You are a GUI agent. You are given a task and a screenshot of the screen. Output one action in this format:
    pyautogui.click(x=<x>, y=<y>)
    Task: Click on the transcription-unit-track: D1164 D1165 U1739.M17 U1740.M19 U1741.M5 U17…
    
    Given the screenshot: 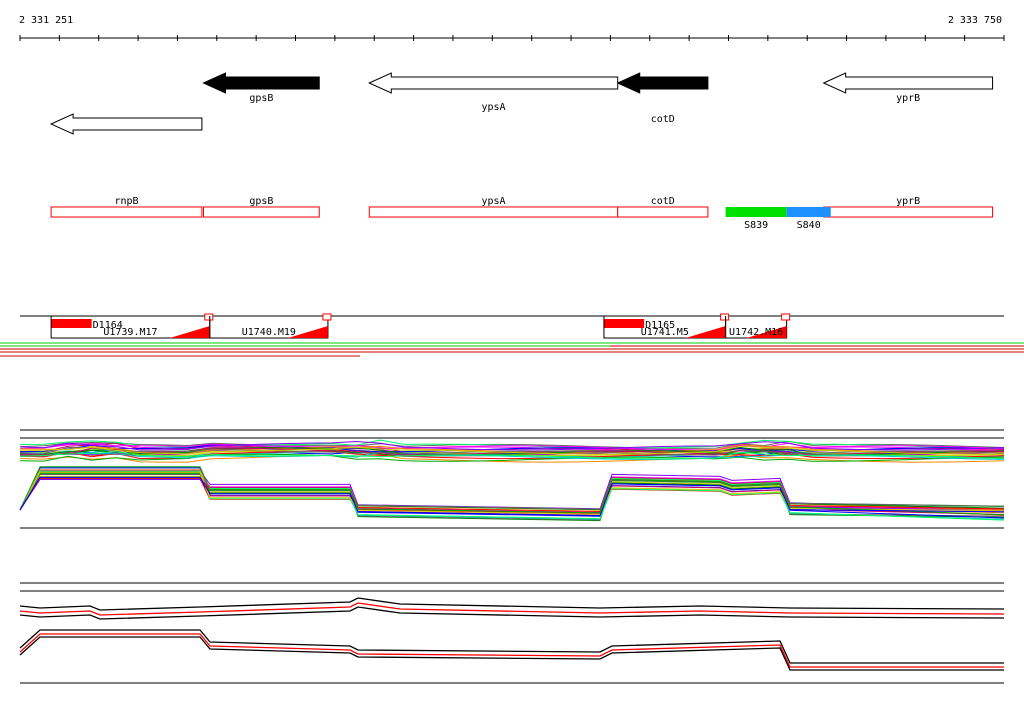 What is the action you would take?
    pyautogui.click(x=512, y=326)
    